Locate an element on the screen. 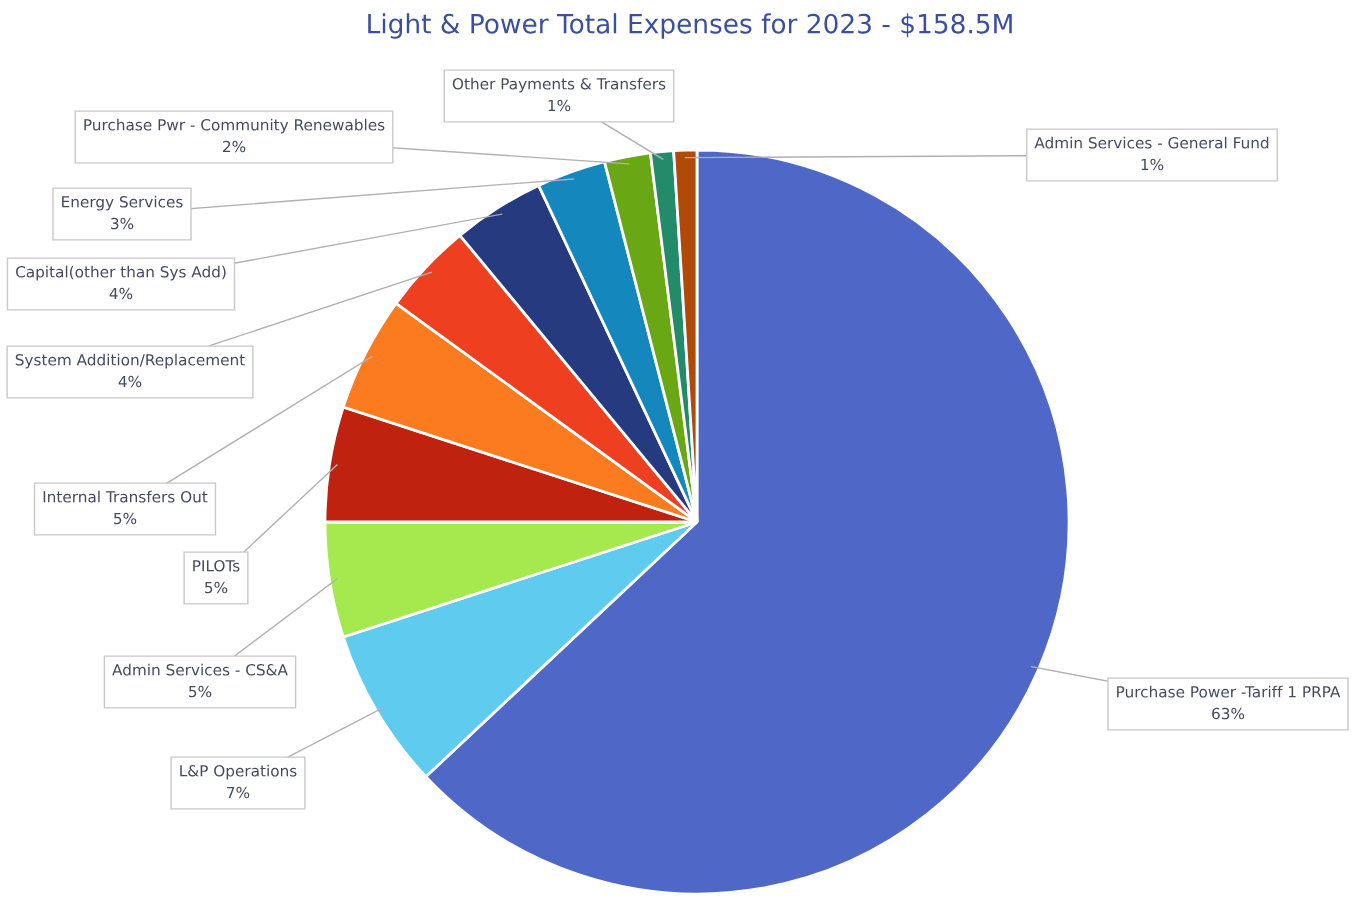 The width and height of the screenshot is (1356, 903). slice-label: Other Payments & Transfers is located at coordinates (559, 85).